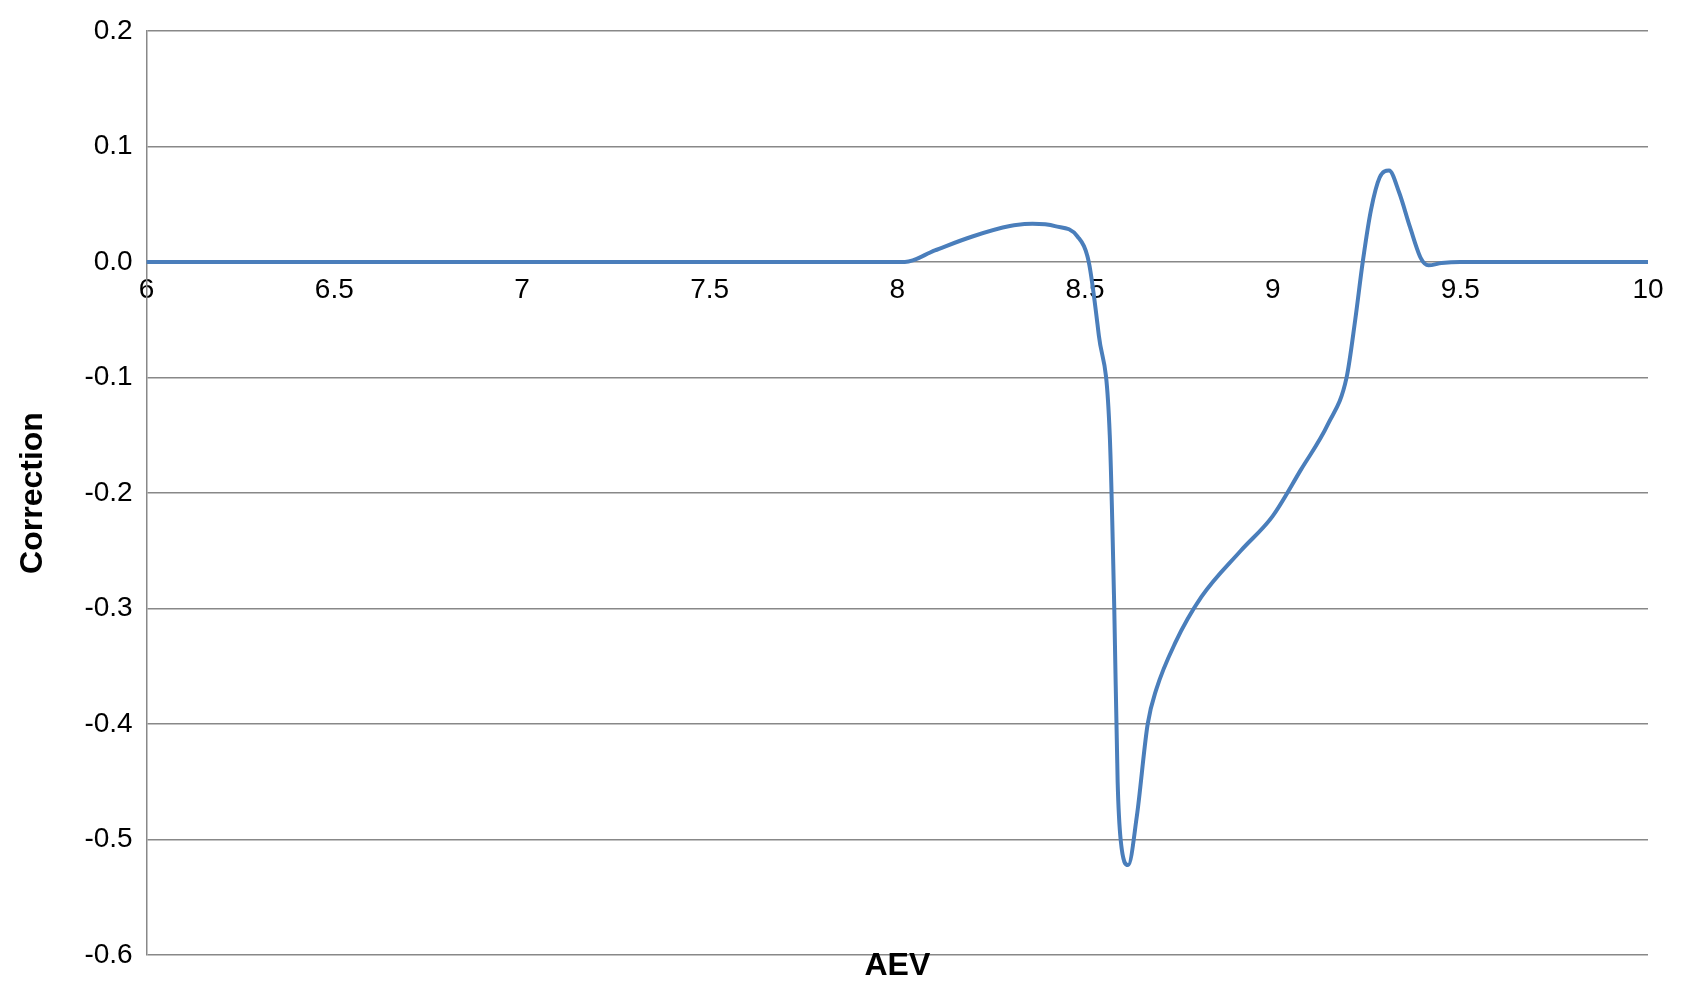  What do you see at coordinates (710, 289) in the screenshot?
I see `x-tick-label: 7.5` at bounding box center [710, 289].